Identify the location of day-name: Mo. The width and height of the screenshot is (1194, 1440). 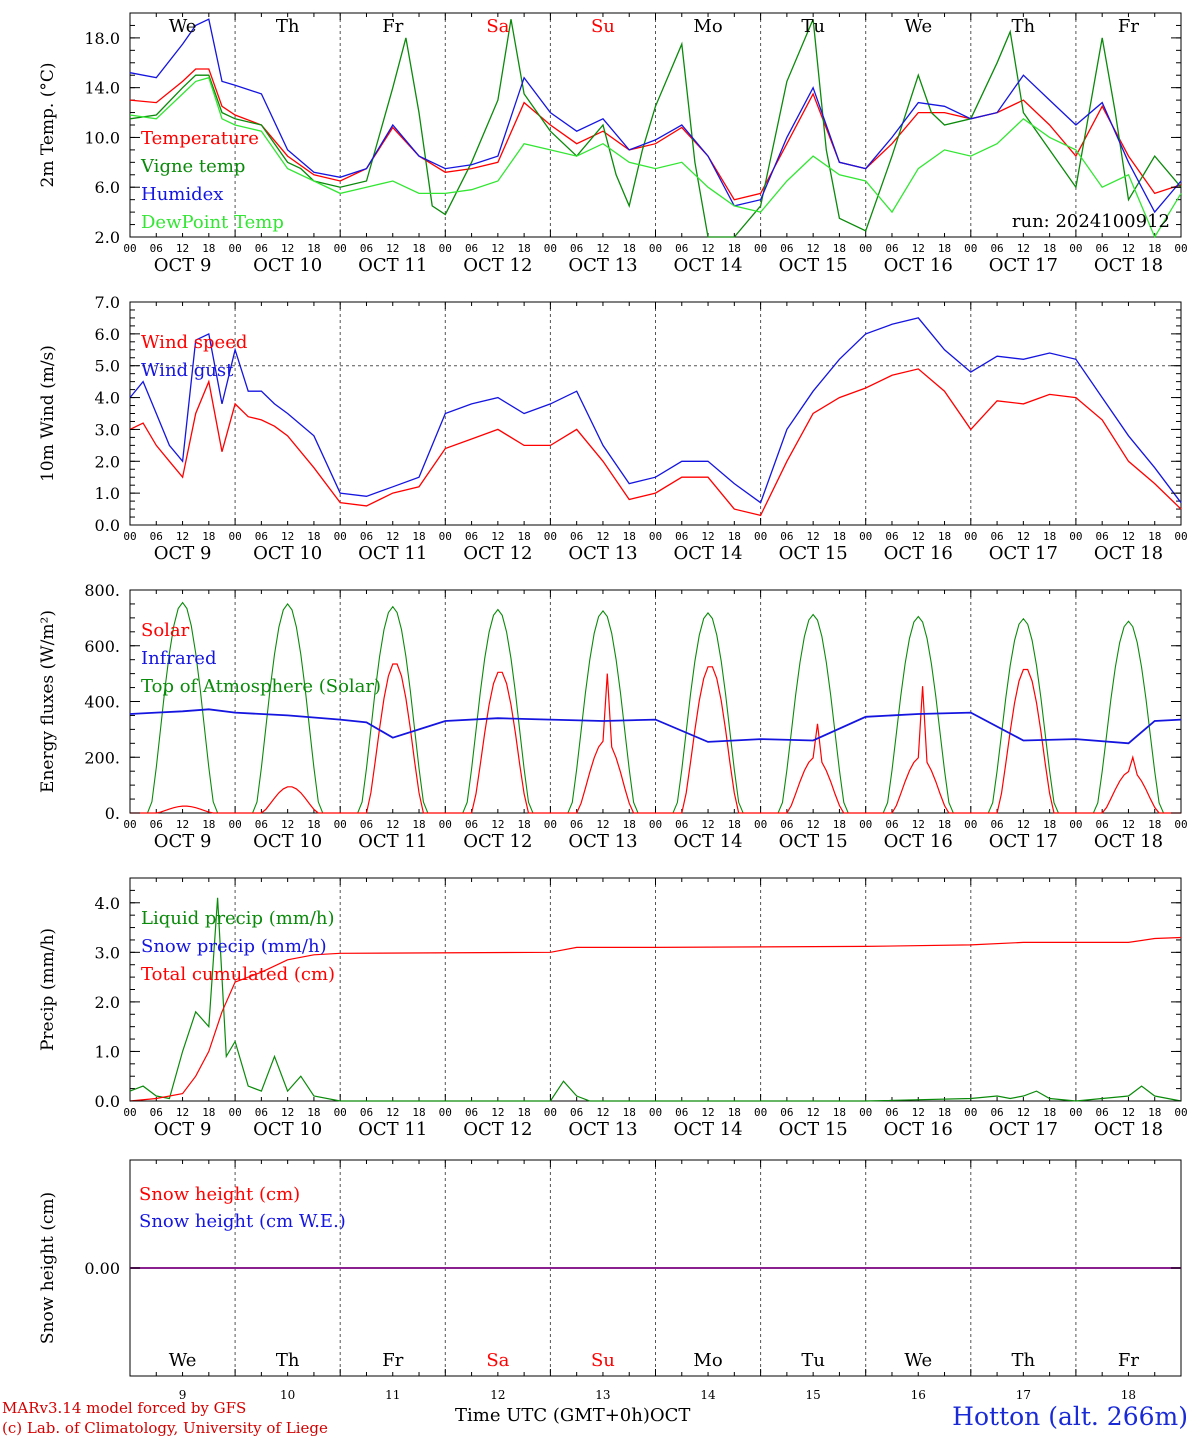
(707, 26).